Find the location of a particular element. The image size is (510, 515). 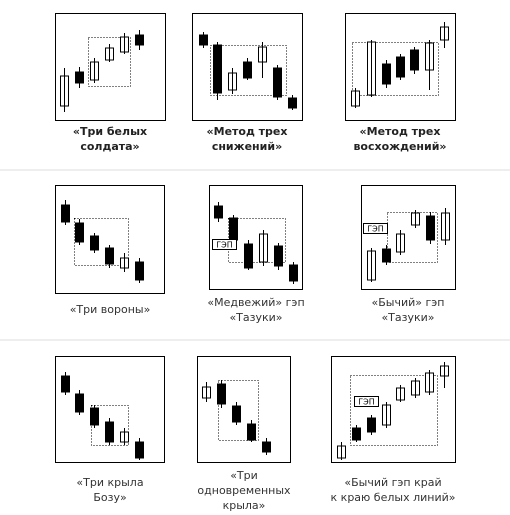

caption: «Метод трех снижений» is located at coordinates (247, 139).